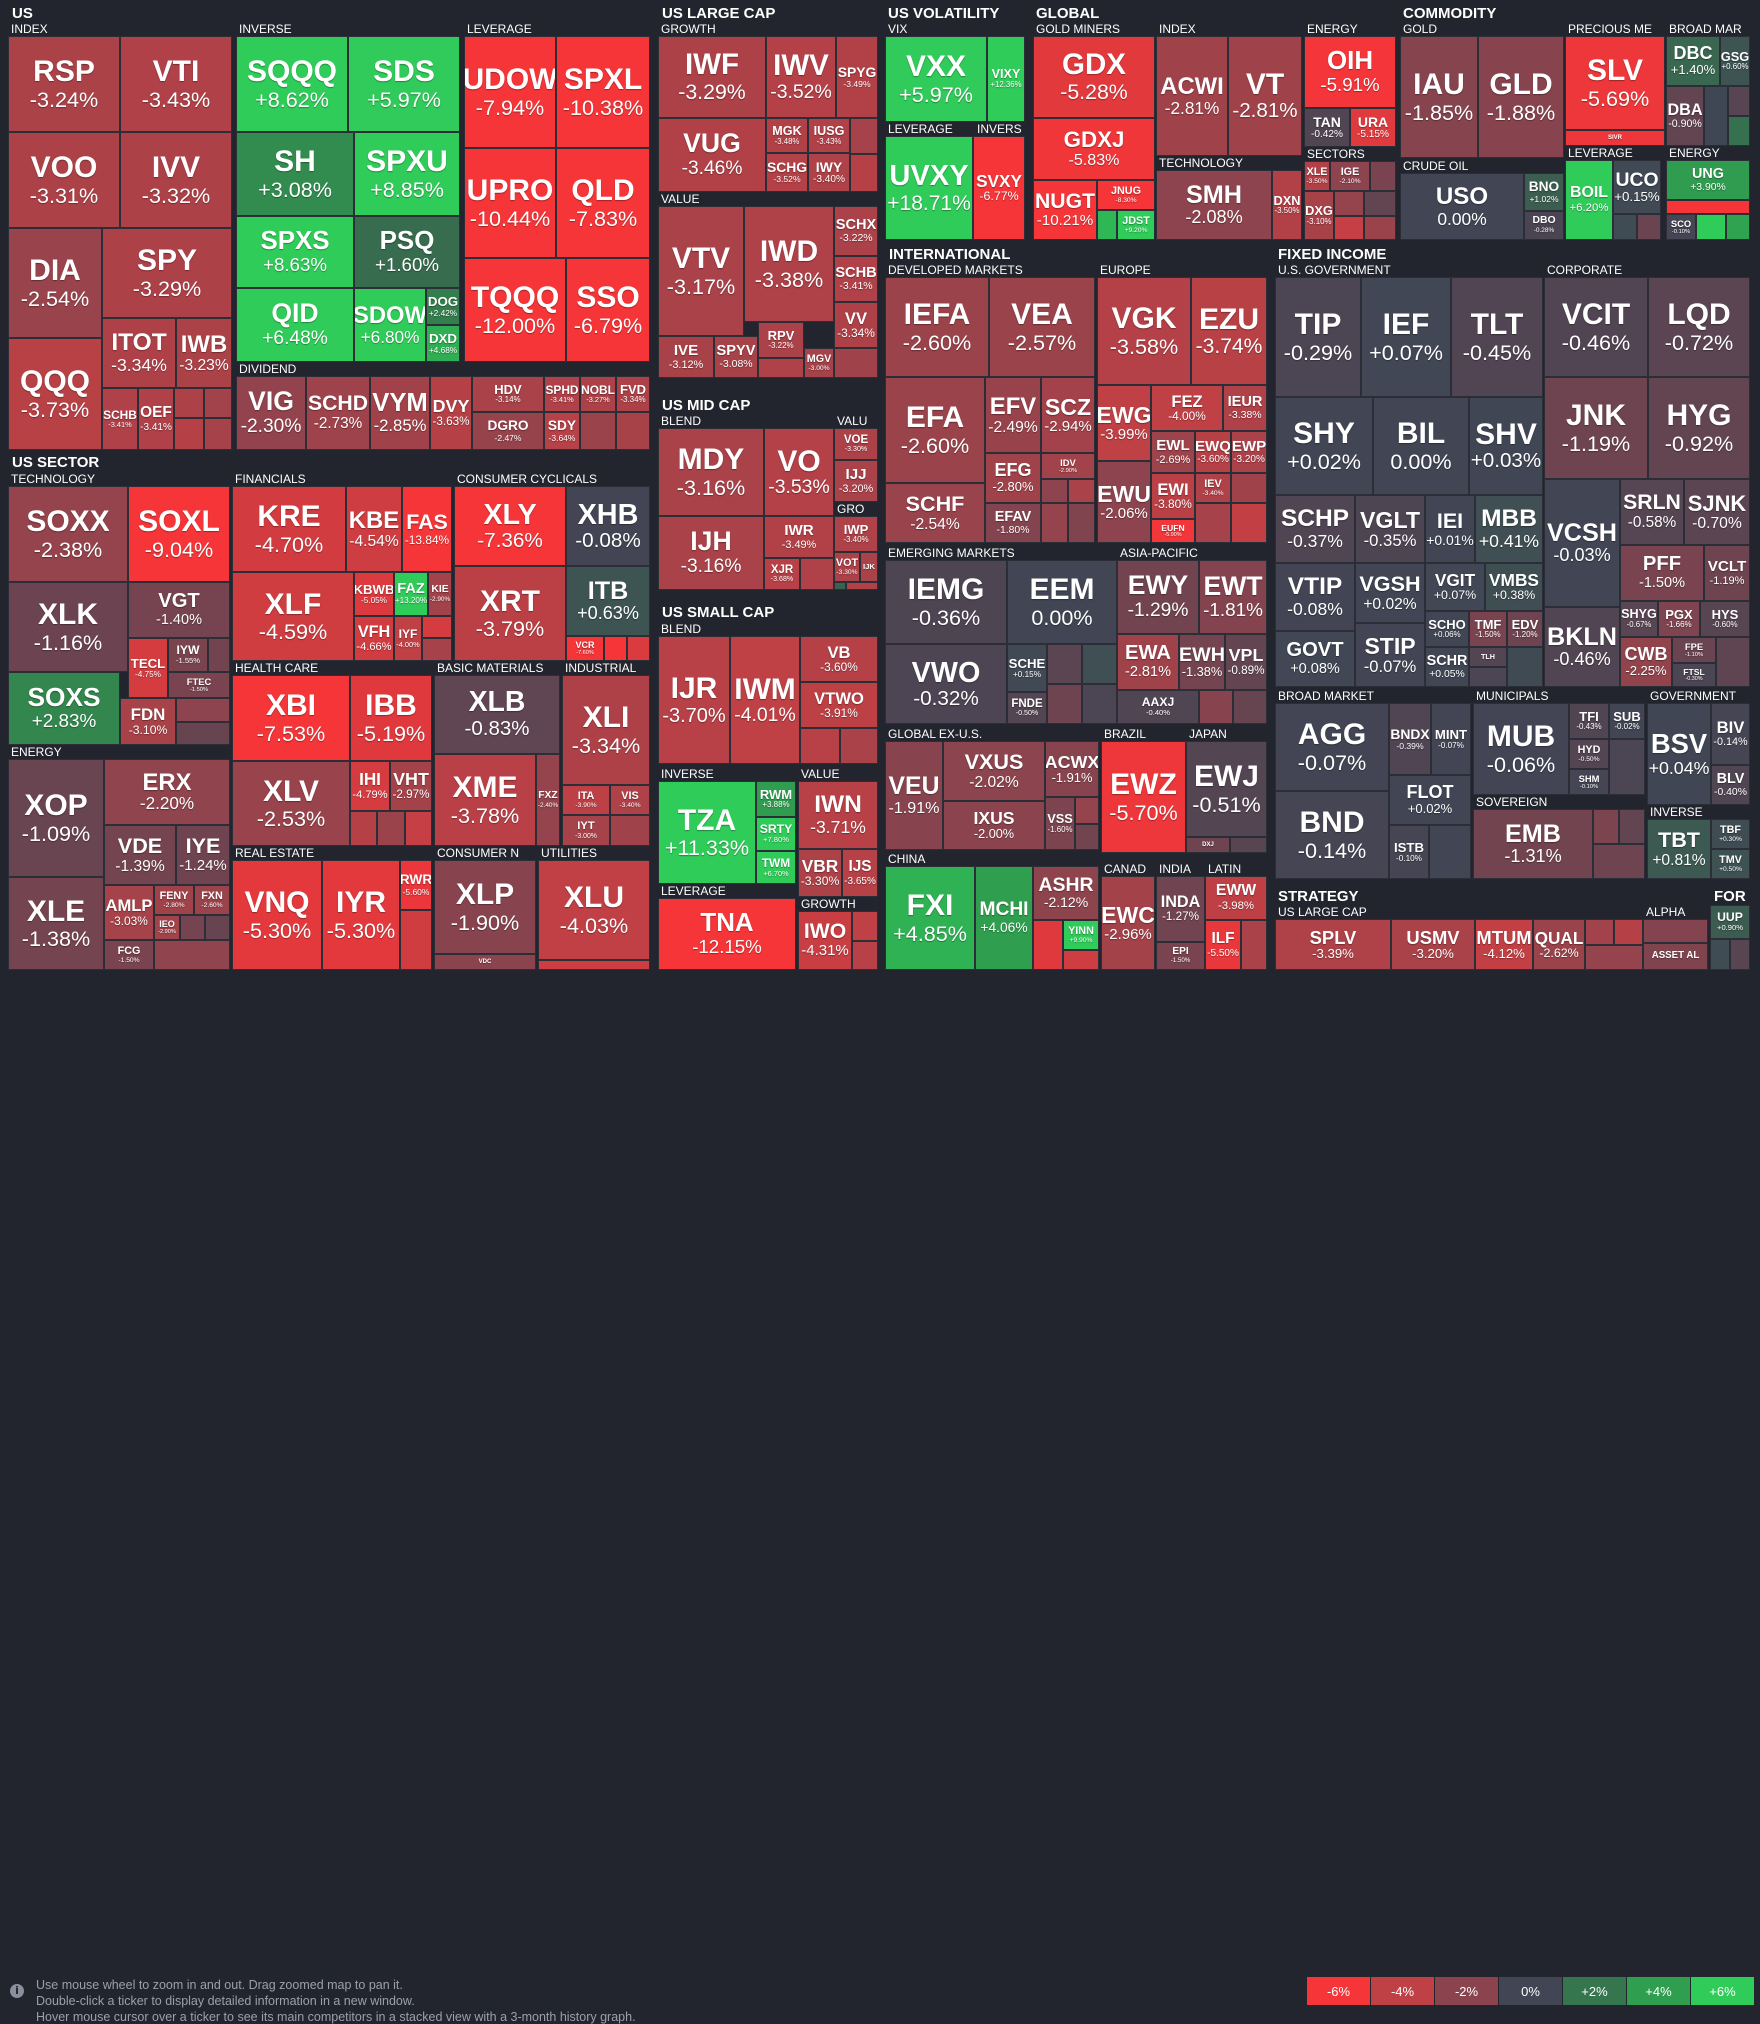 The width and height of the screenshot is (1760, 2024). Describe the element at coordinates (1062, 602) in the screenshot. I see `ticker-tile-eem: EEM 0.00%` at that location.